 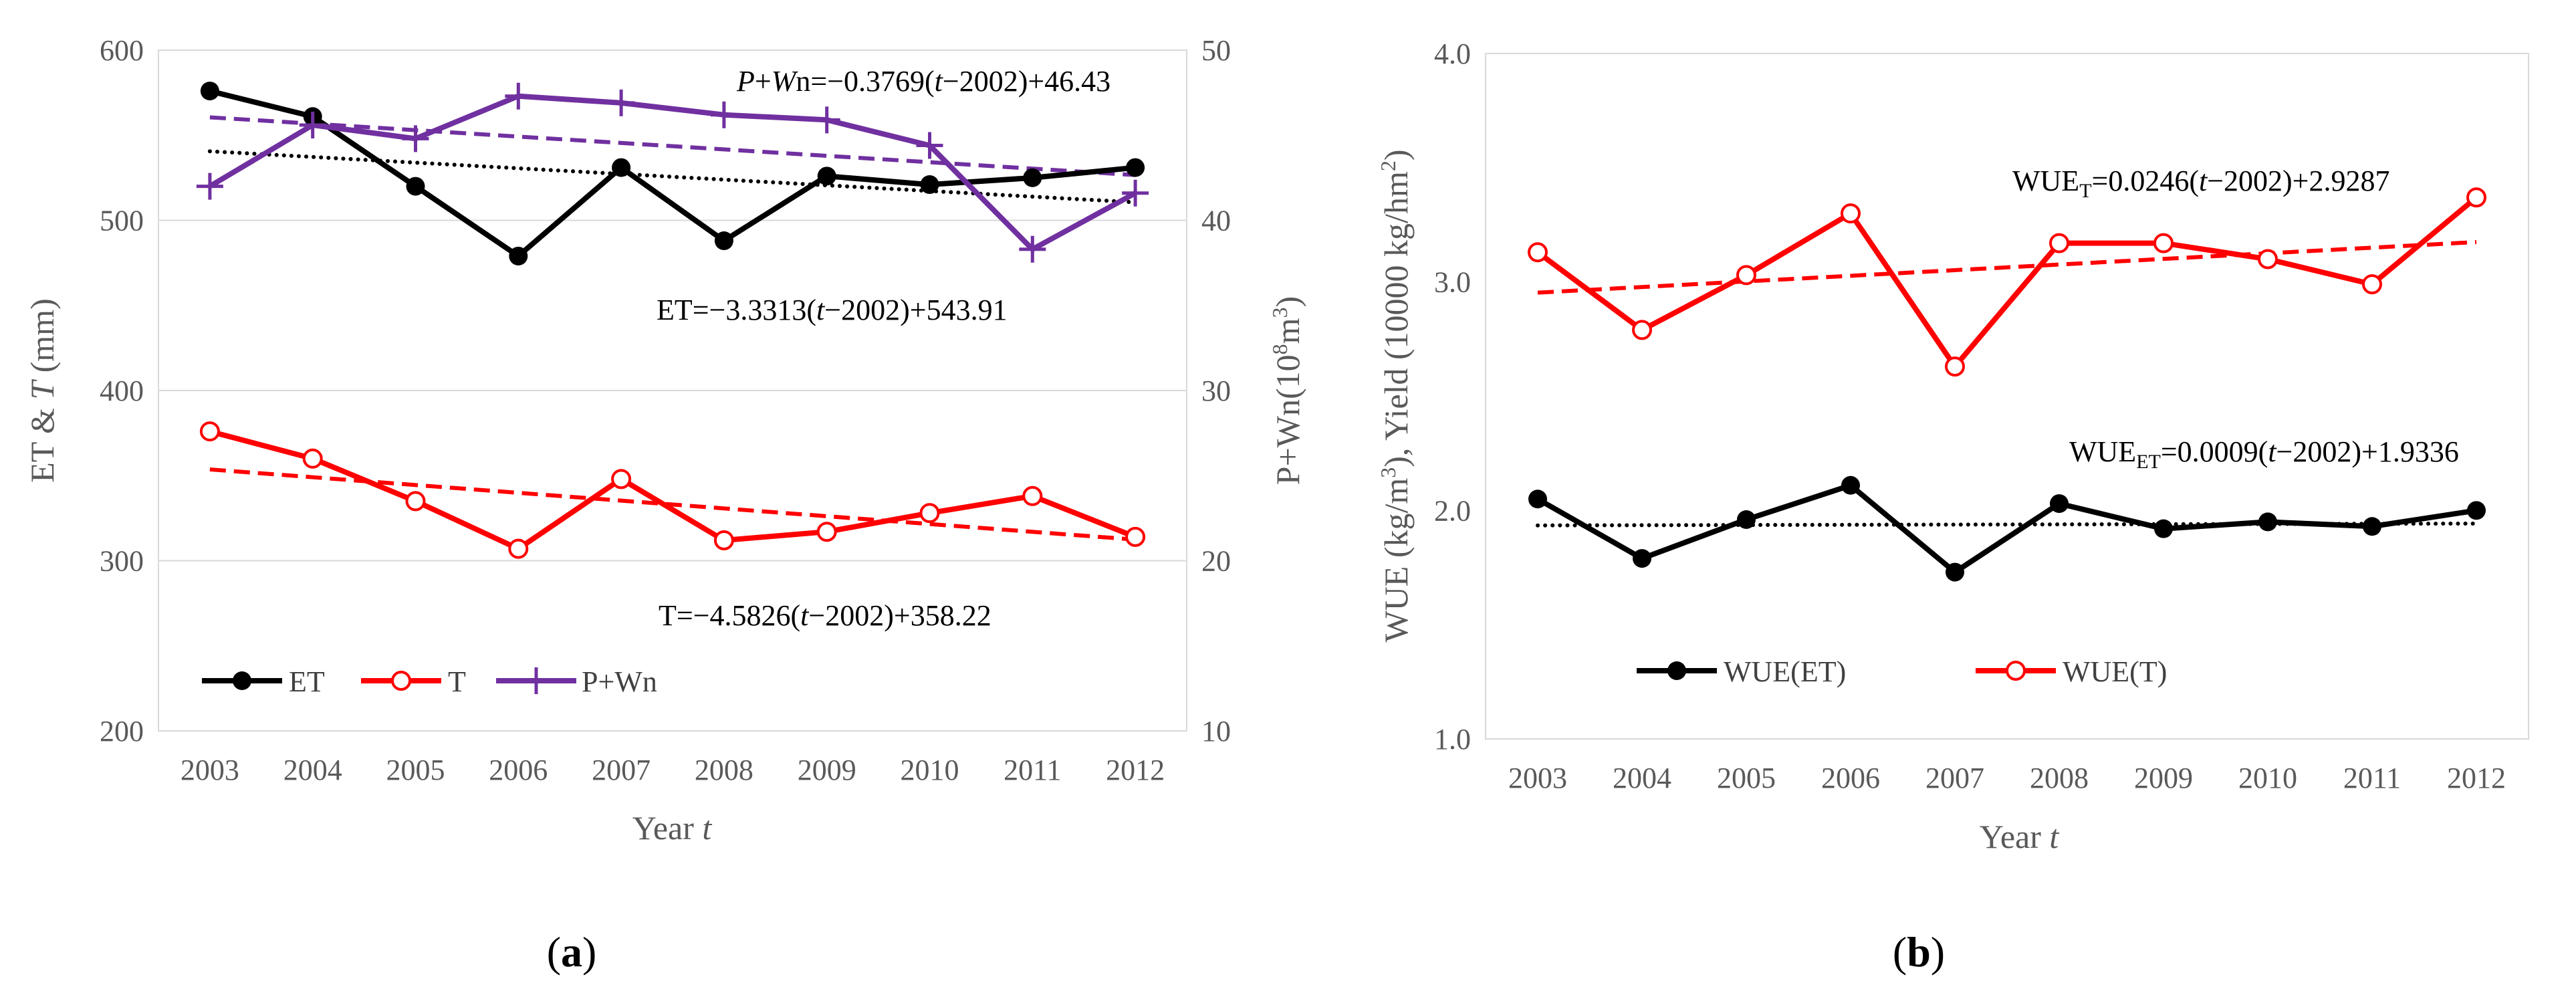 I want to click on panel-b-markers, so click(x=2007, y=384).